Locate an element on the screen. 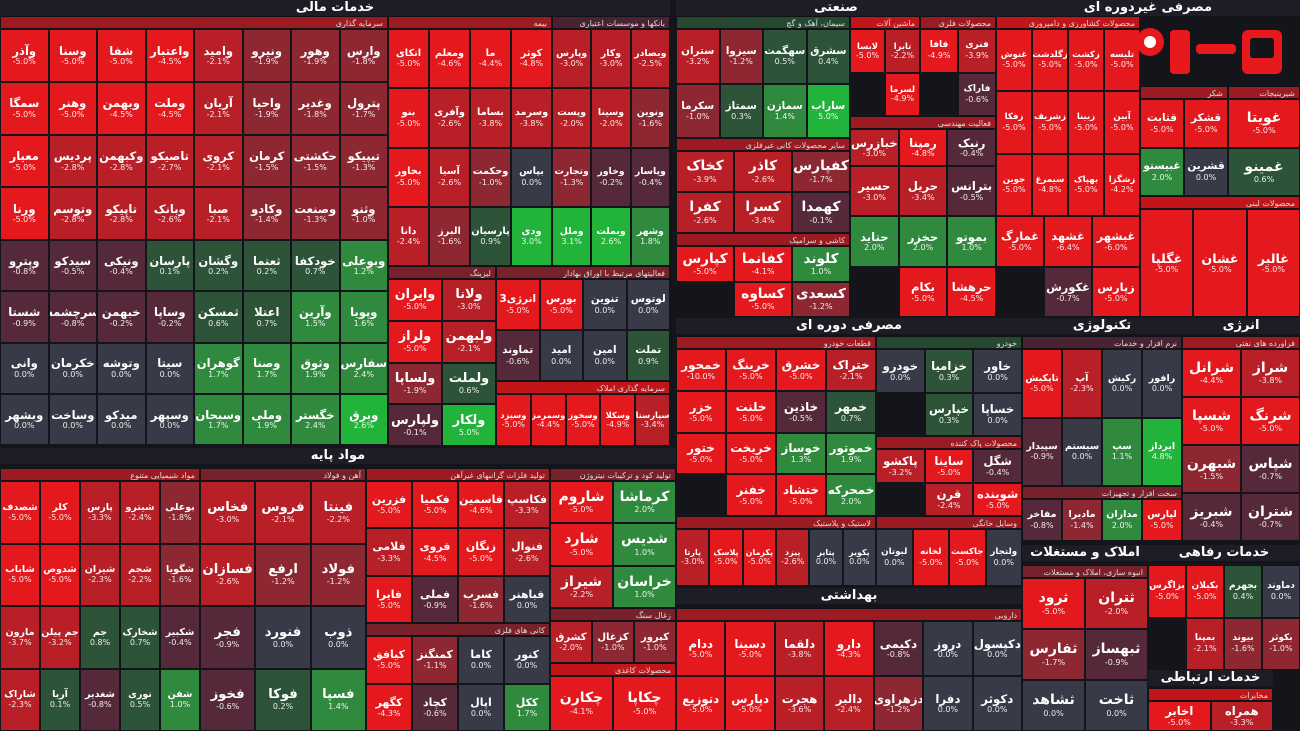 Image resolution: width=1300 pixels, height=731 pixels. stock-symbol: سپارستا is located at coordinates (652, 414).